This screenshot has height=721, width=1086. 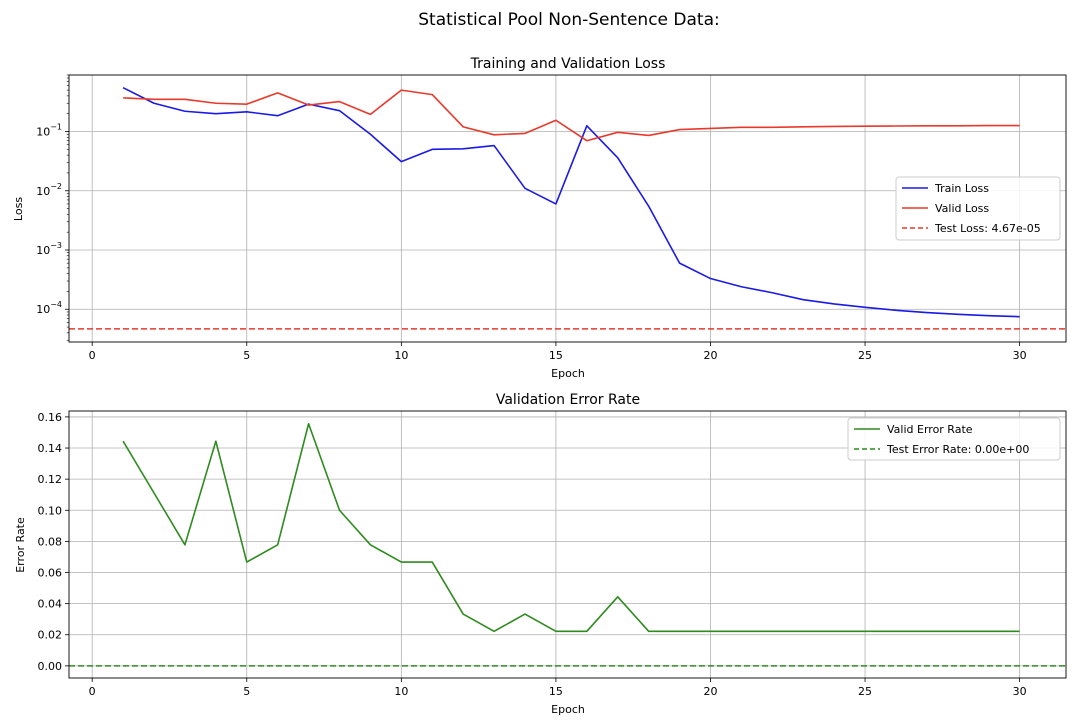 I want to click on error-rate-chart-y-tick-label: 0.04, so click(x=50, y=604).